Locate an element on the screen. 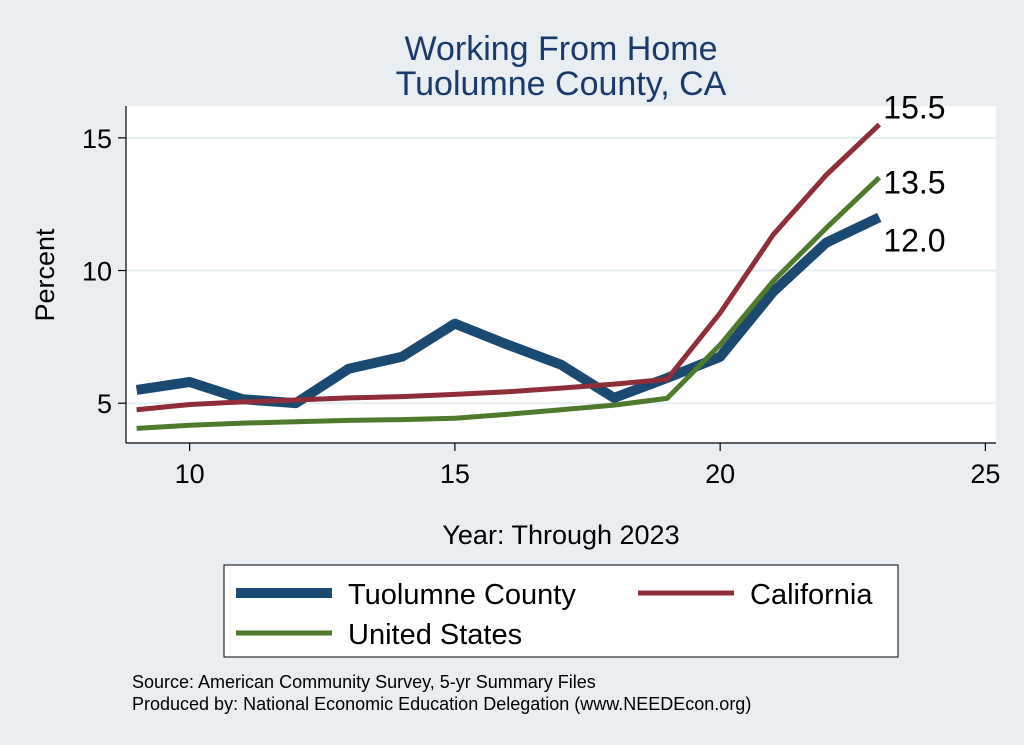 The image size is (1024, 745). y-tick-label-5: 5 is located at coordinates (104, 404).